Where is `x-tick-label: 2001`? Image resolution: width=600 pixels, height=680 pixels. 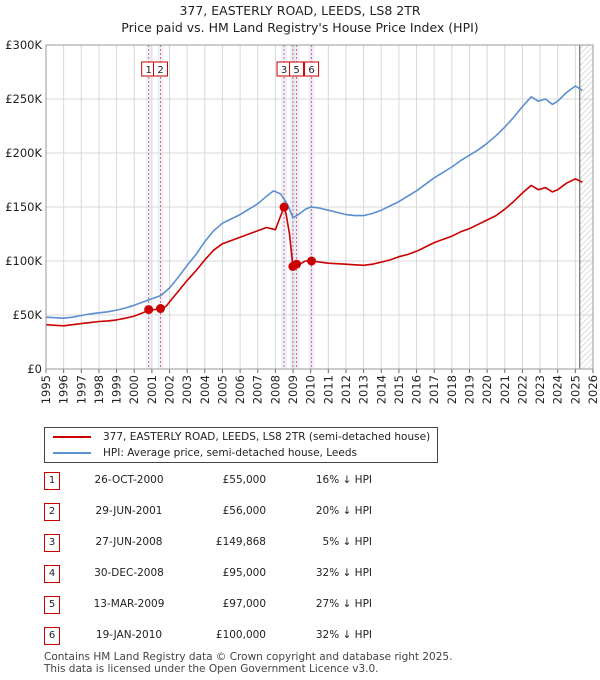 x-tick-label: 2001 is located at coordinates (152, 389).